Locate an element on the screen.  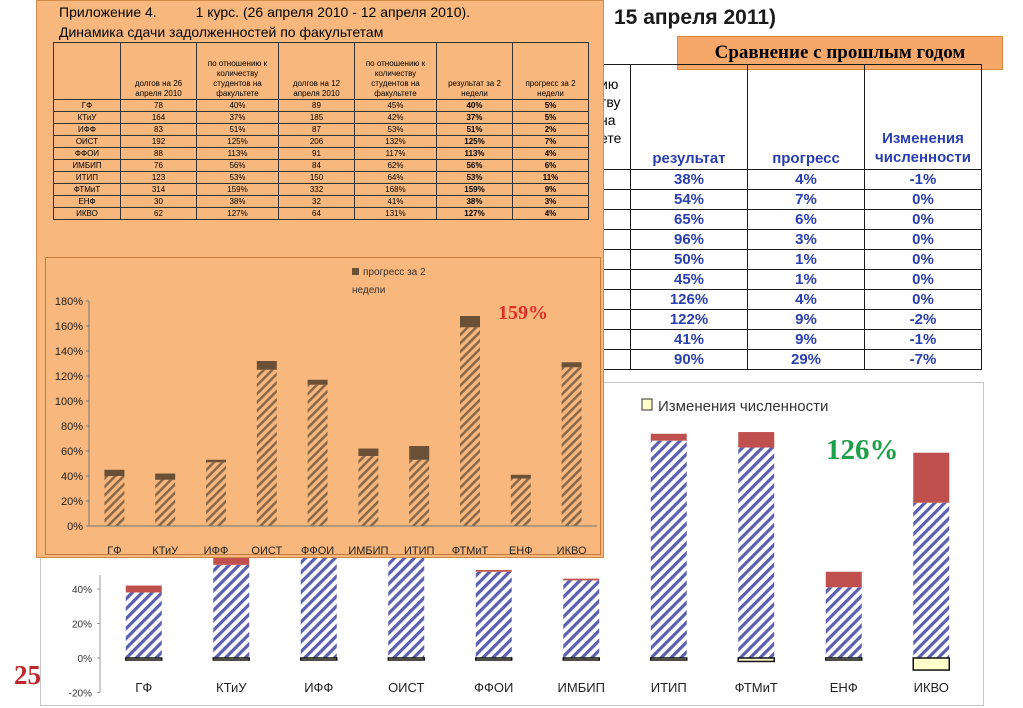
table-header-cell: прогресс за 2 недели is located at coordinates (550, 71).